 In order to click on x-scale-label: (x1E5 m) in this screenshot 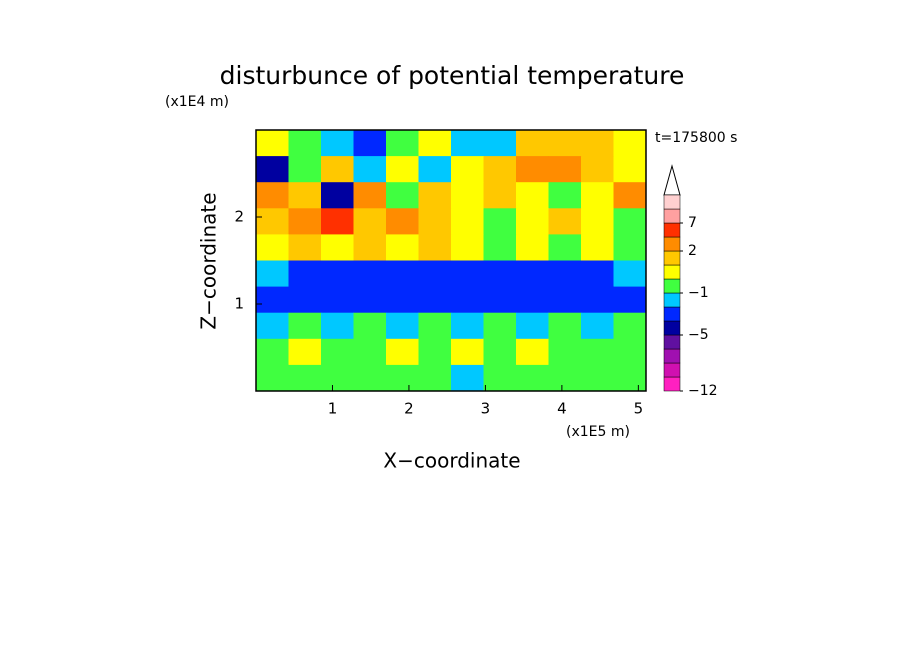, I will do `click(598, 432)`.